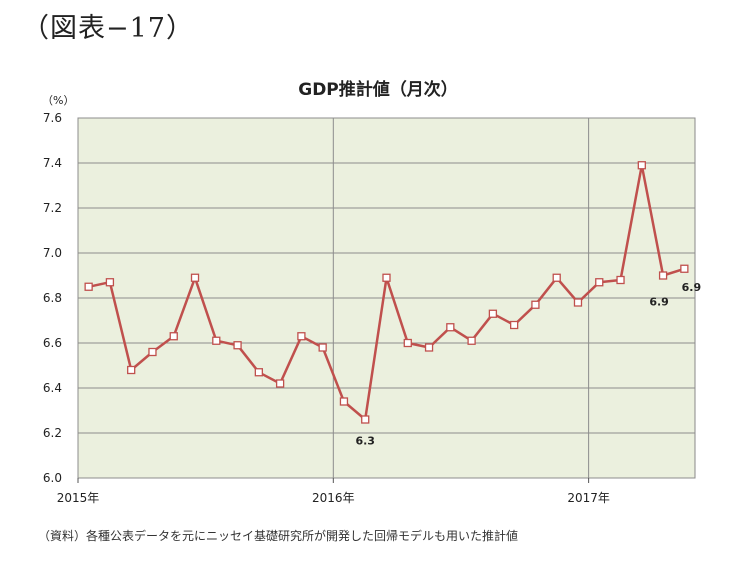  I want to click on y-tick-label: 6.4, so click(52, 388).